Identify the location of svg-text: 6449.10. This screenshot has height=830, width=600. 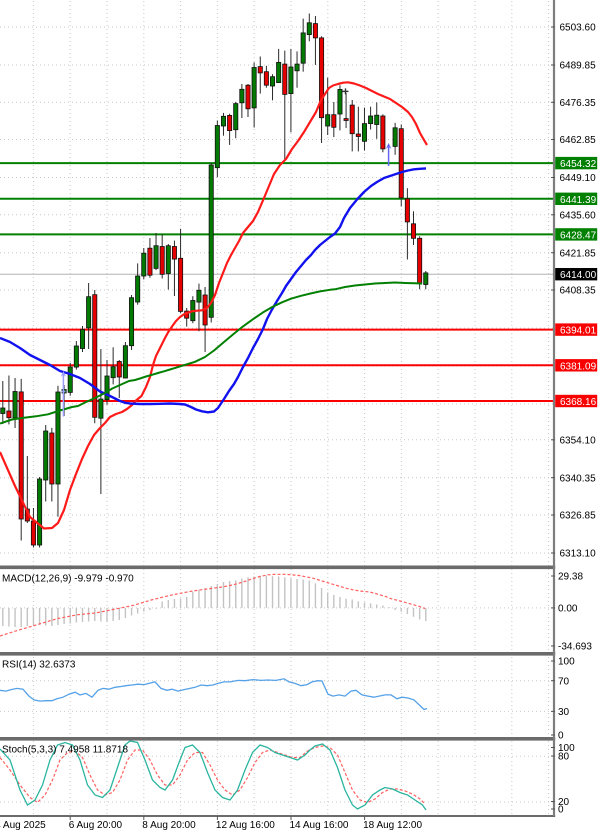
(578, 178).